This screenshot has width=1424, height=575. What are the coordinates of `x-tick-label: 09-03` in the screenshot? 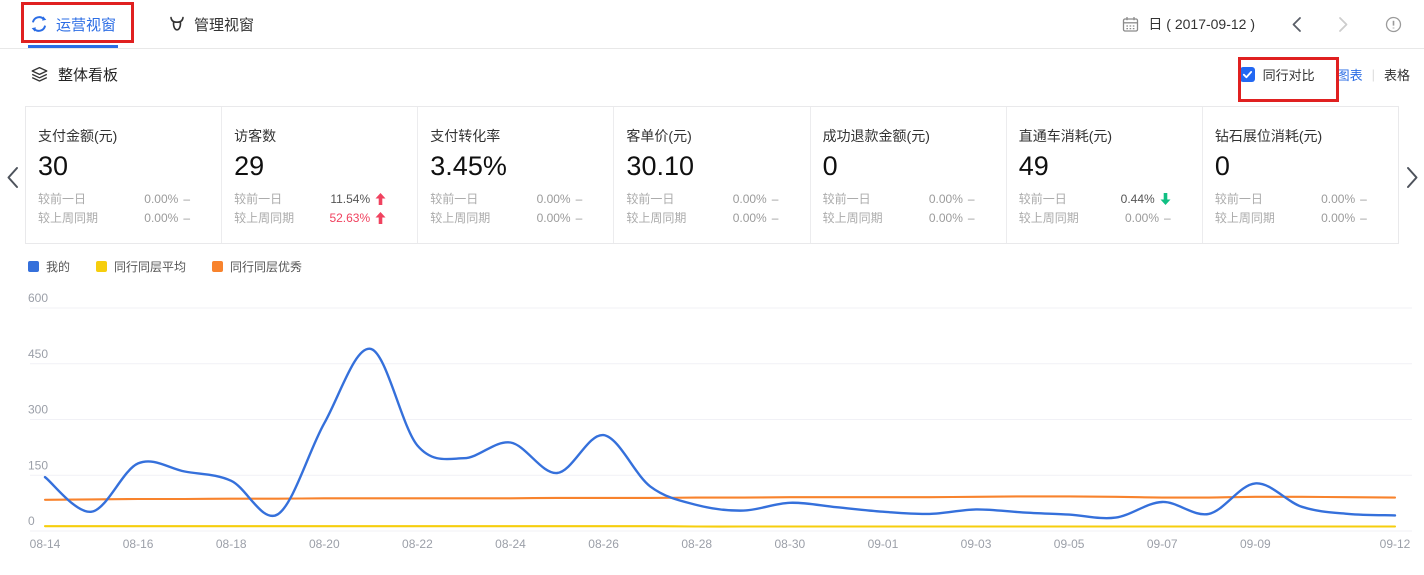 It's located at (976, 544).